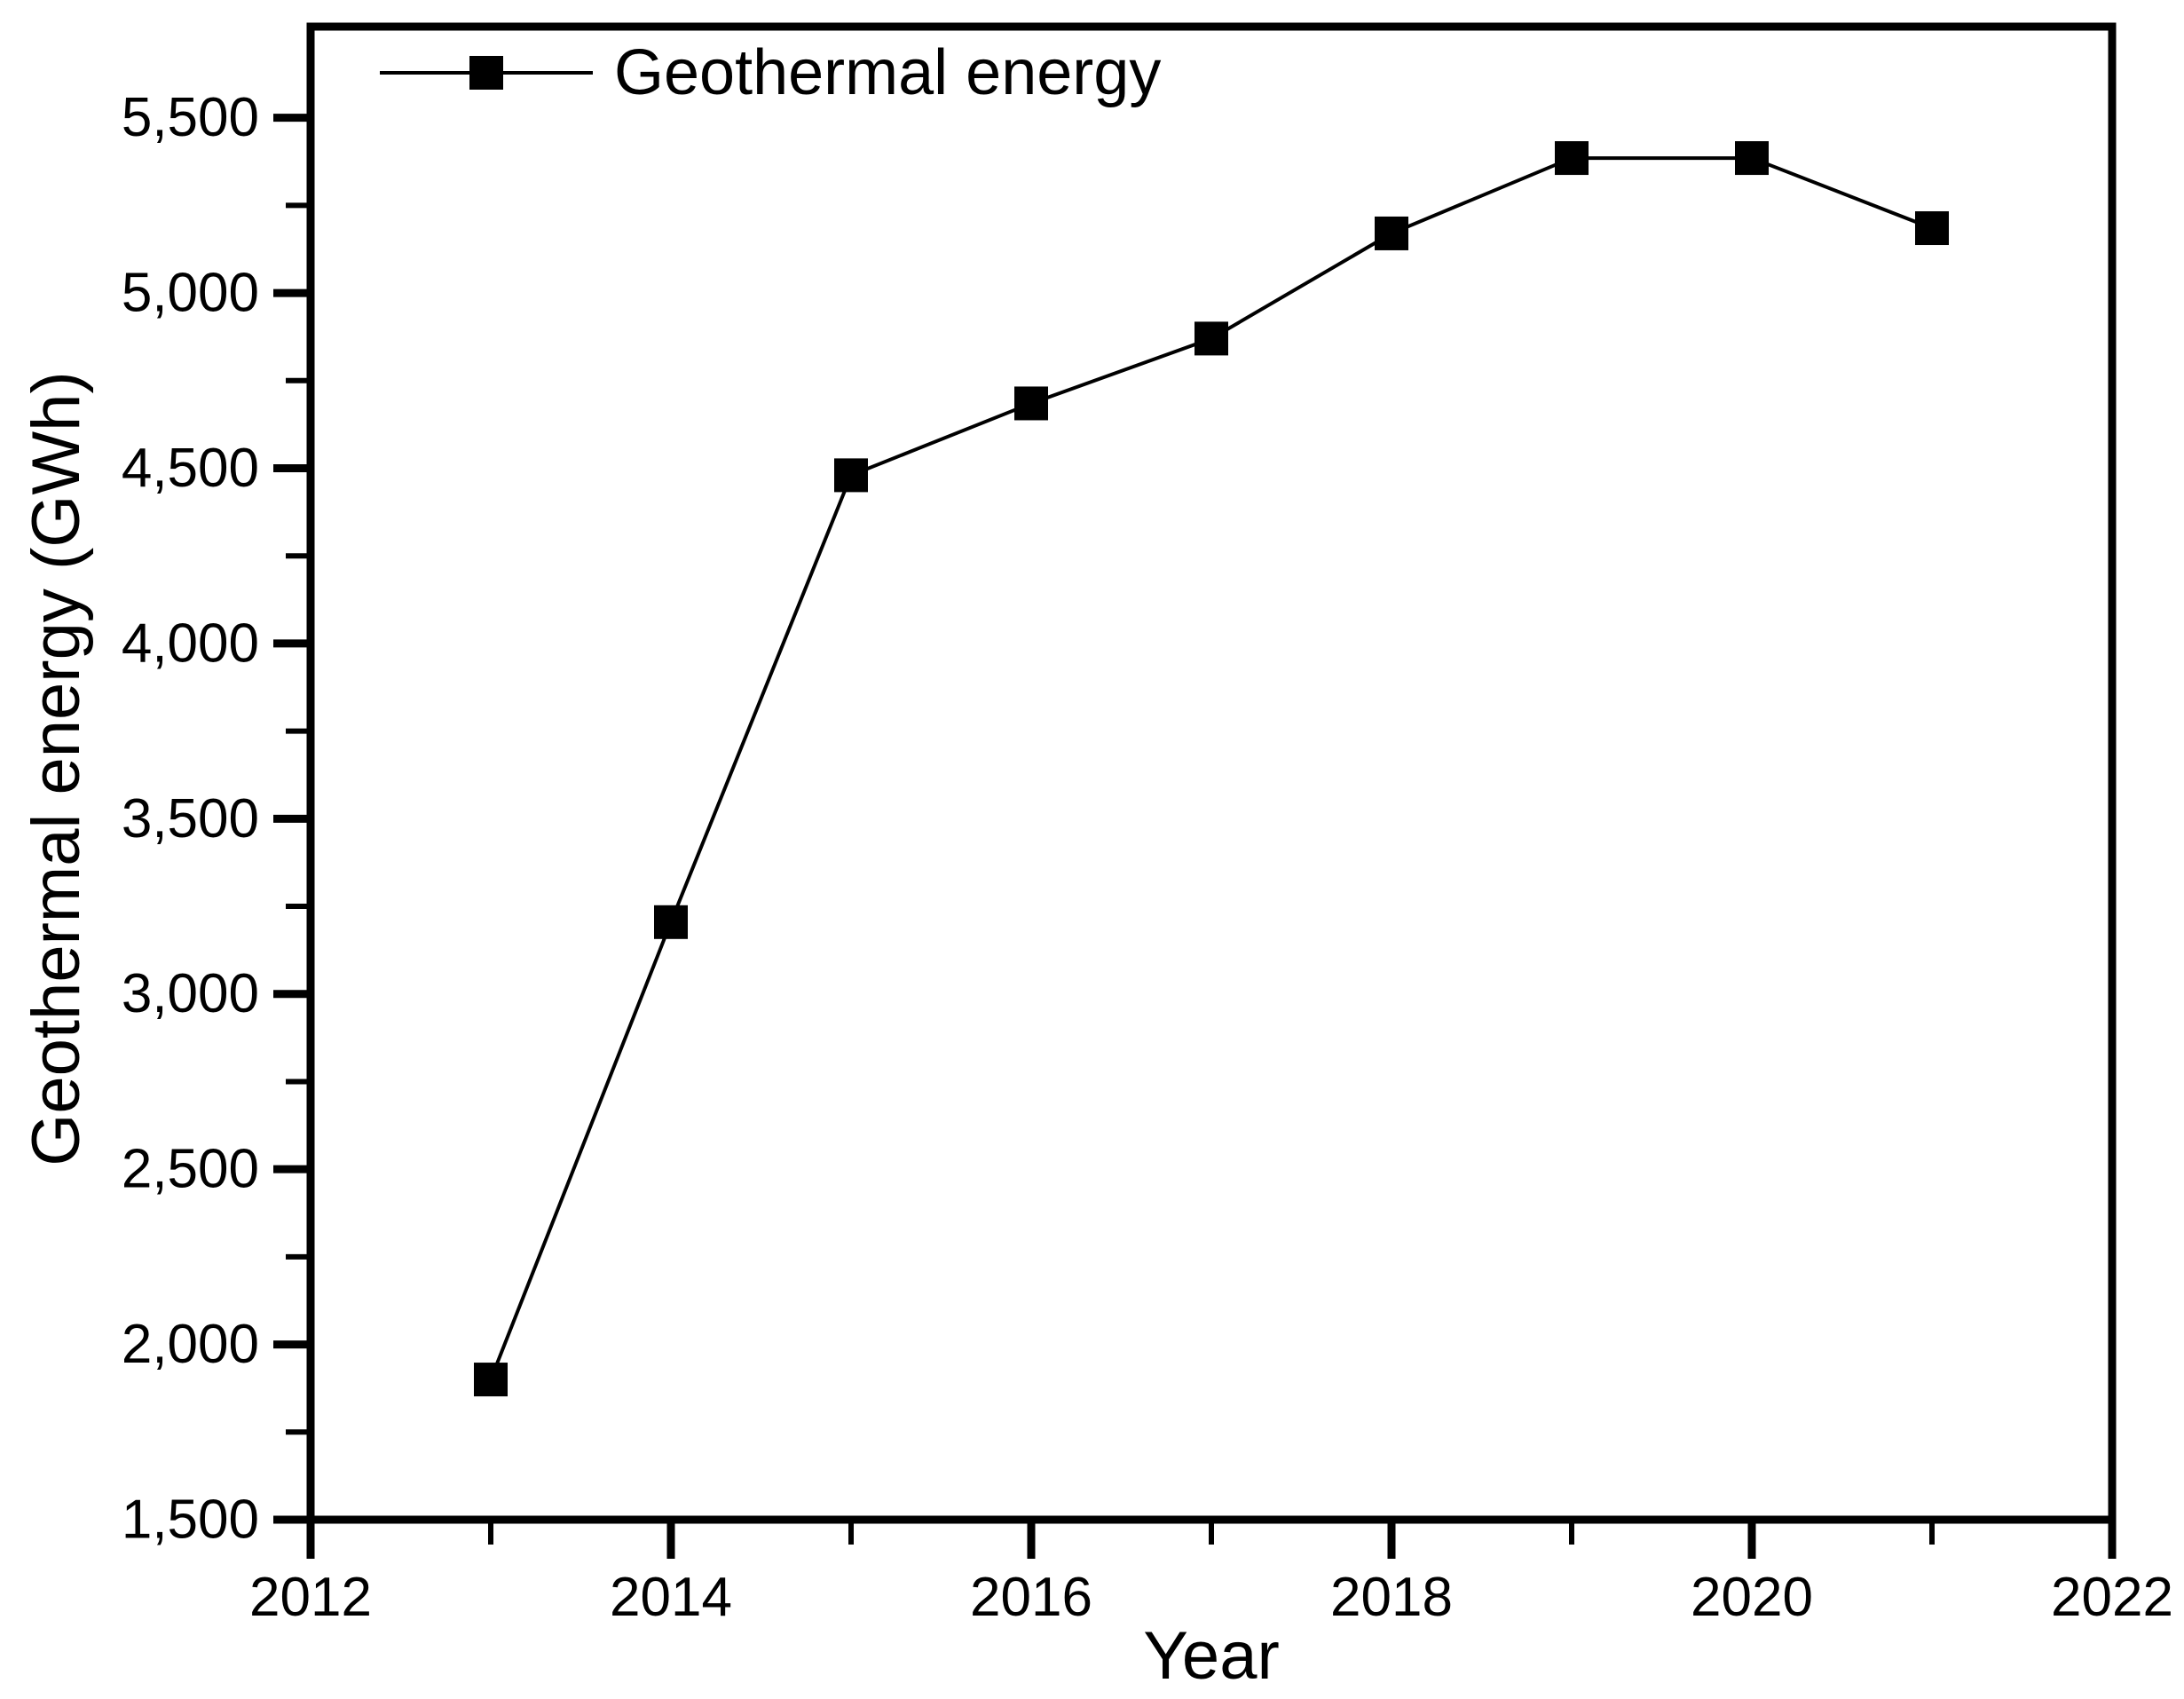  I want to click on data-point-marker-2013, so click(491, 1380).